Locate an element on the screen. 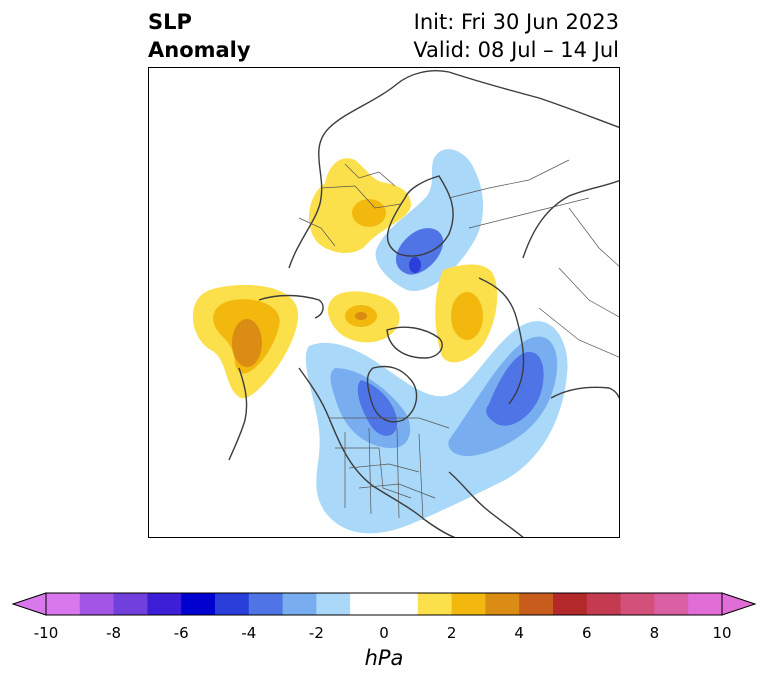 Image resolution: width=768 pixels, height=684 pixels. anomaly-europe-high is located at coordinates (359, 205).